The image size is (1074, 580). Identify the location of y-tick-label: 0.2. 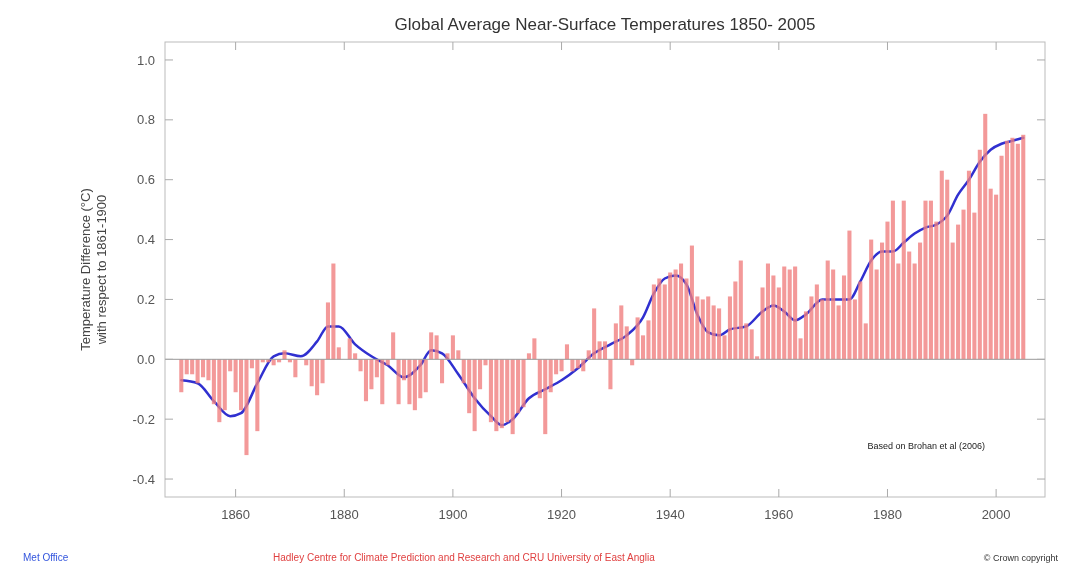
(145, 299).